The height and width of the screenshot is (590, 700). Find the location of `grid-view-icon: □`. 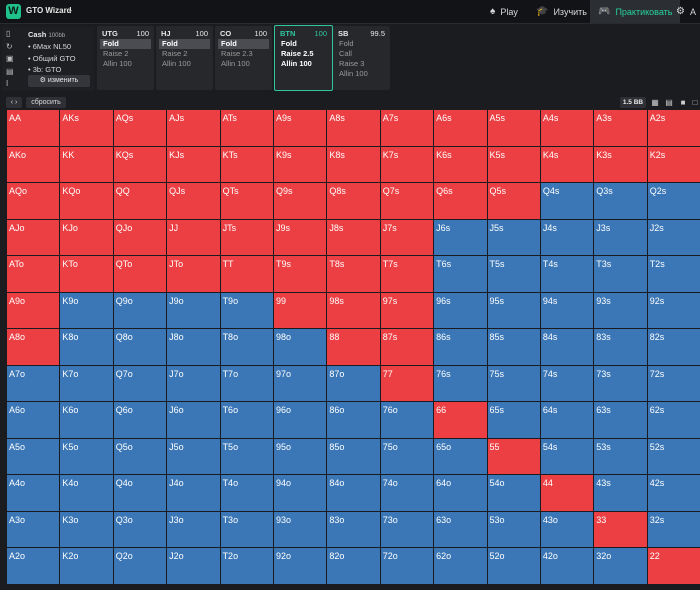

grid-view-icon: □ is located at coordinates (695, 102).